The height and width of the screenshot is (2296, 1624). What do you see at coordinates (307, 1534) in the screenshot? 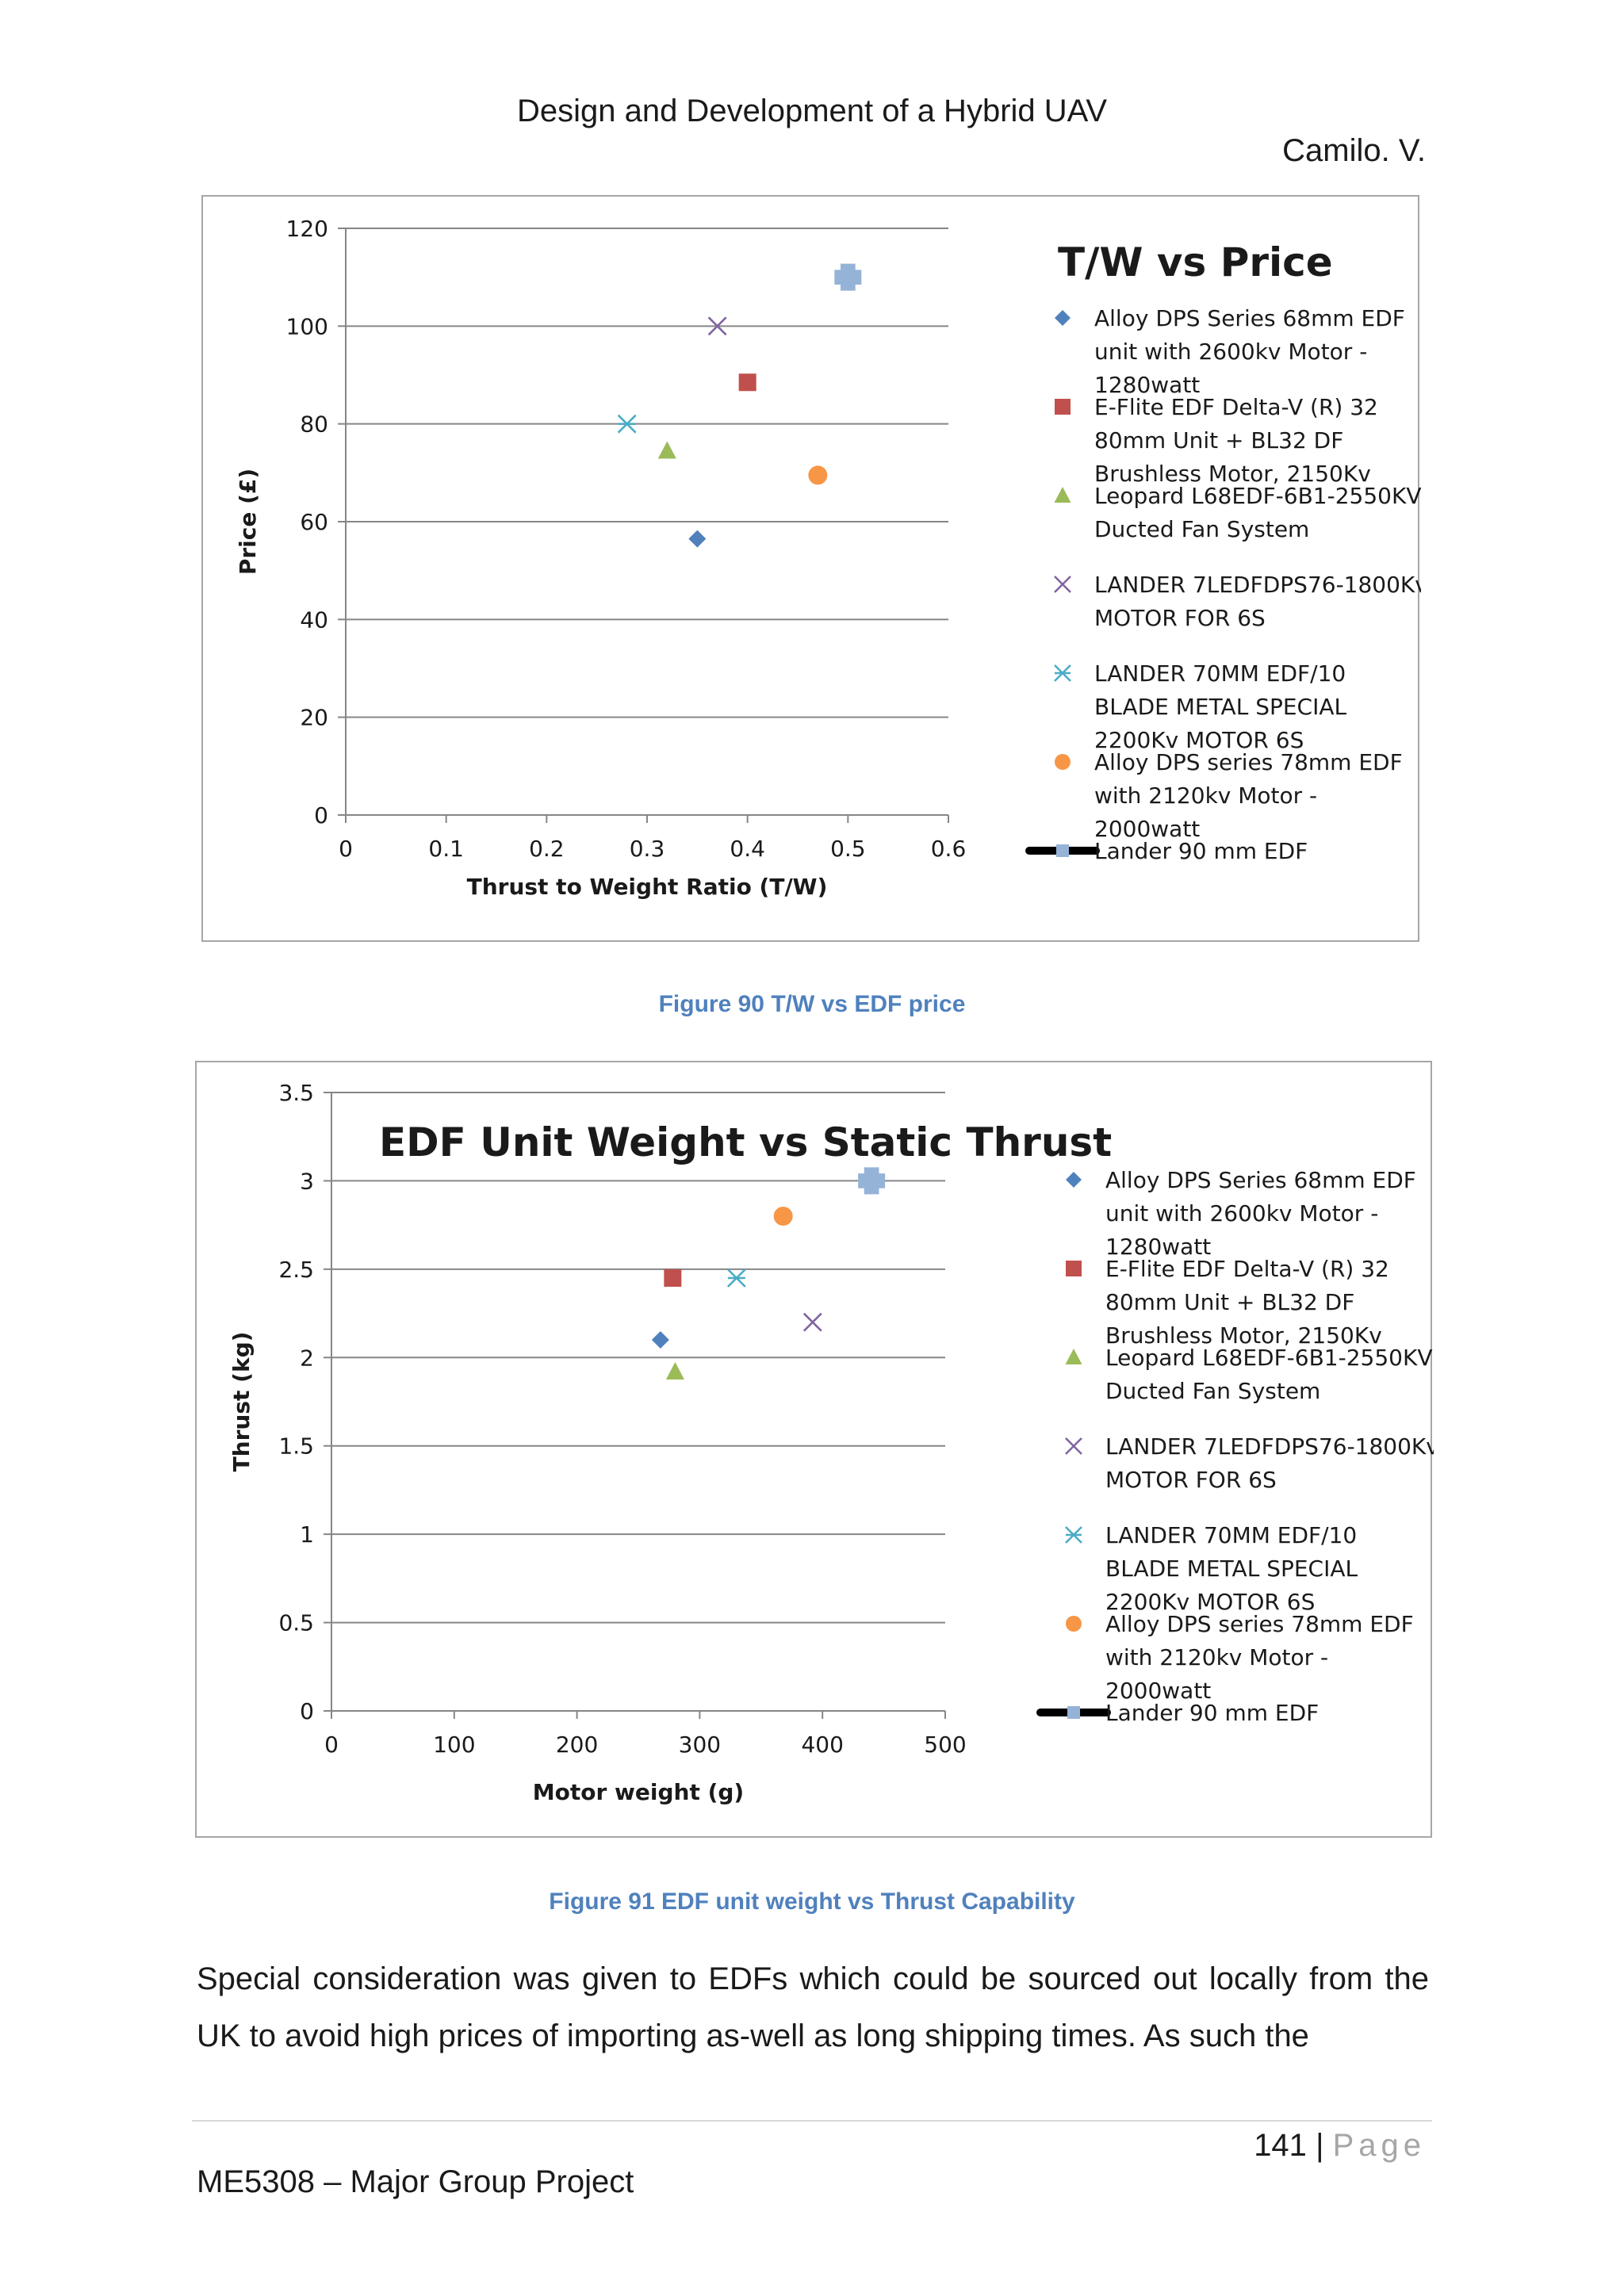
I see `wt-y-tick-label-2: 1` at bounding box center [307, 1534].